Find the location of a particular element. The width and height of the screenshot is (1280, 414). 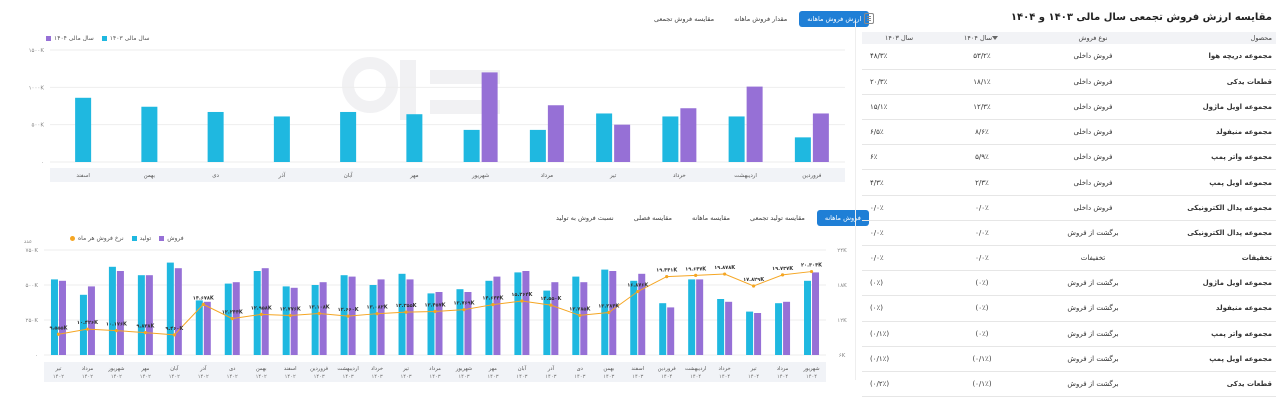

table-row: مجموعه اویل ماژول برگشت از فروش (۰٪) (۰٪) is located at coordinates (1069, 283).